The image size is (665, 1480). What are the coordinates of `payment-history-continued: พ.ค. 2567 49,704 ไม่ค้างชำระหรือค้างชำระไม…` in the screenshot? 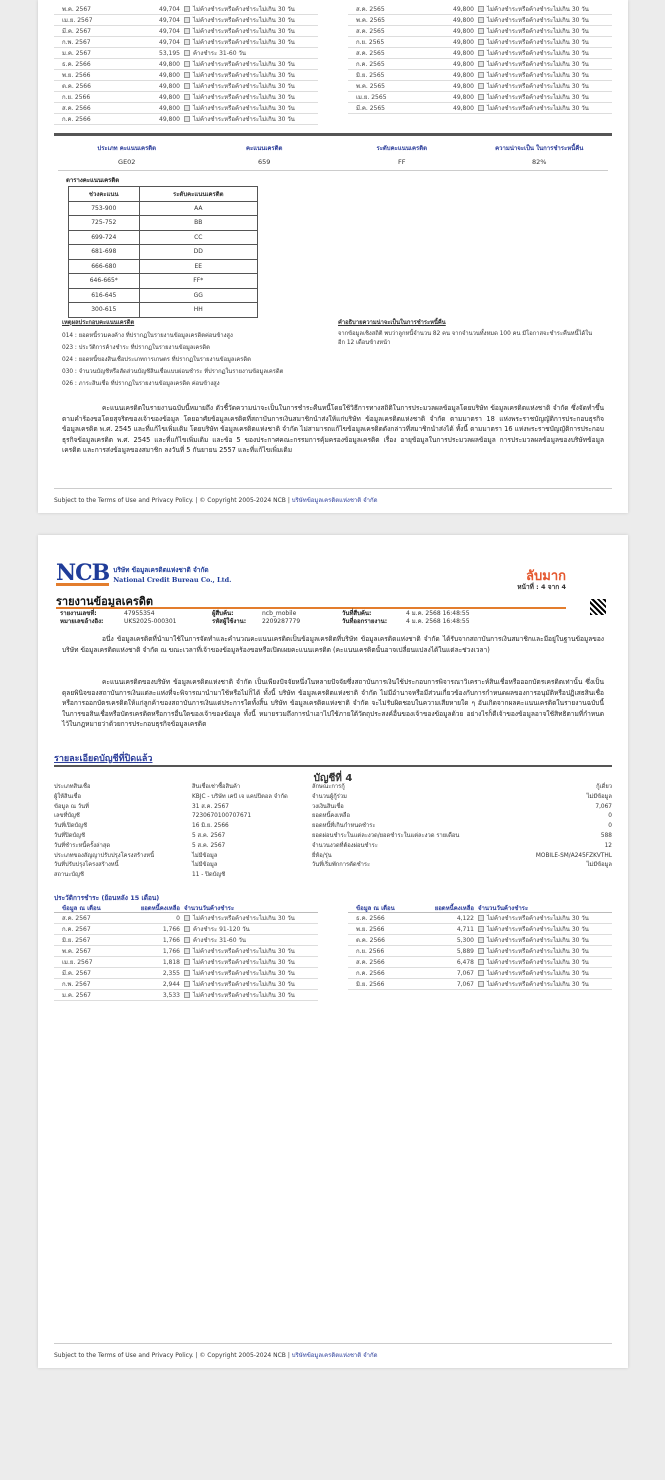 It's located at (333, 64).